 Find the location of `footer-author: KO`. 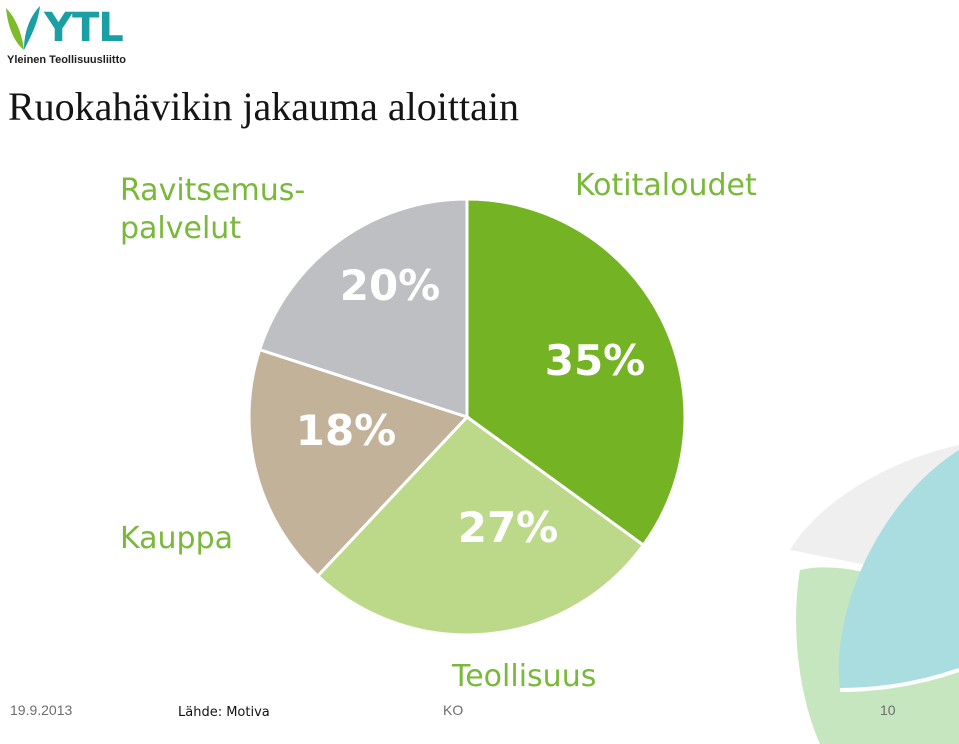

footer-author: KO is located at coordinates (453, 710).